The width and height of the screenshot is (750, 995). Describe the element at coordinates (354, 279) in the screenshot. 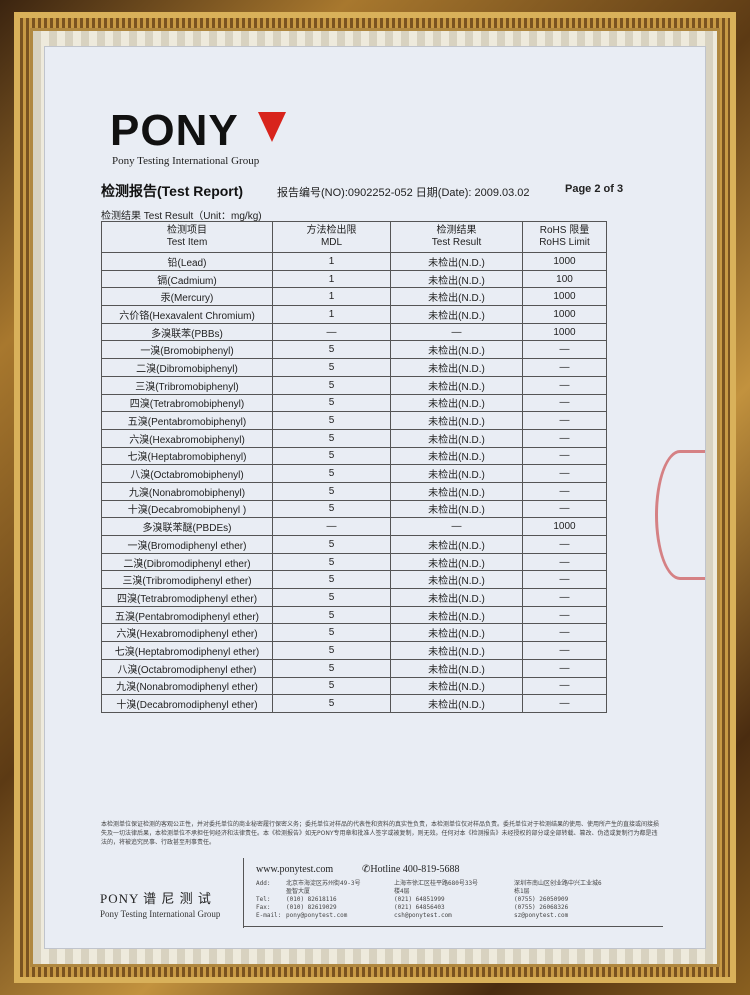

I see `table-row: 镉(Cadmium) 1 未检出(N.D.) 100` at that location.